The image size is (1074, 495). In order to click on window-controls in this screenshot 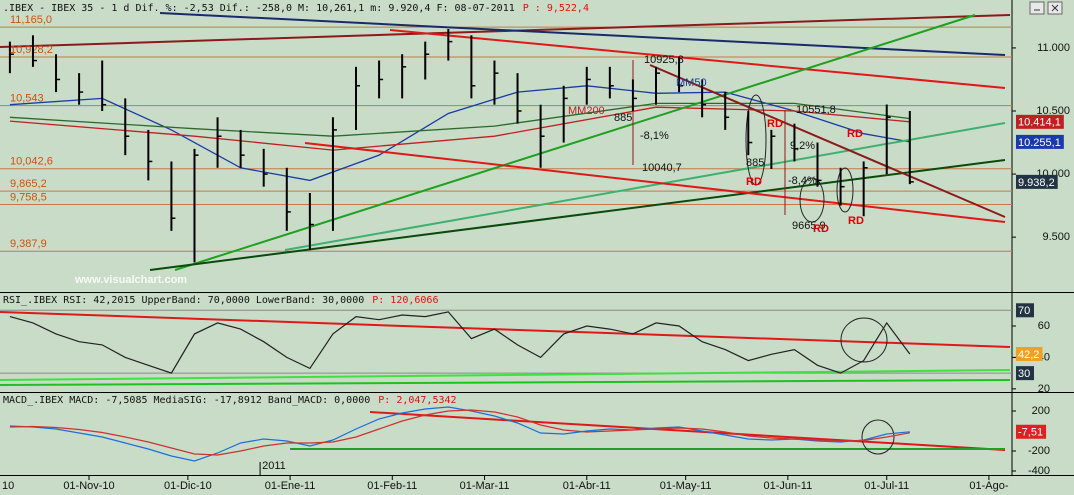, I will do `click(1046, 8)`.